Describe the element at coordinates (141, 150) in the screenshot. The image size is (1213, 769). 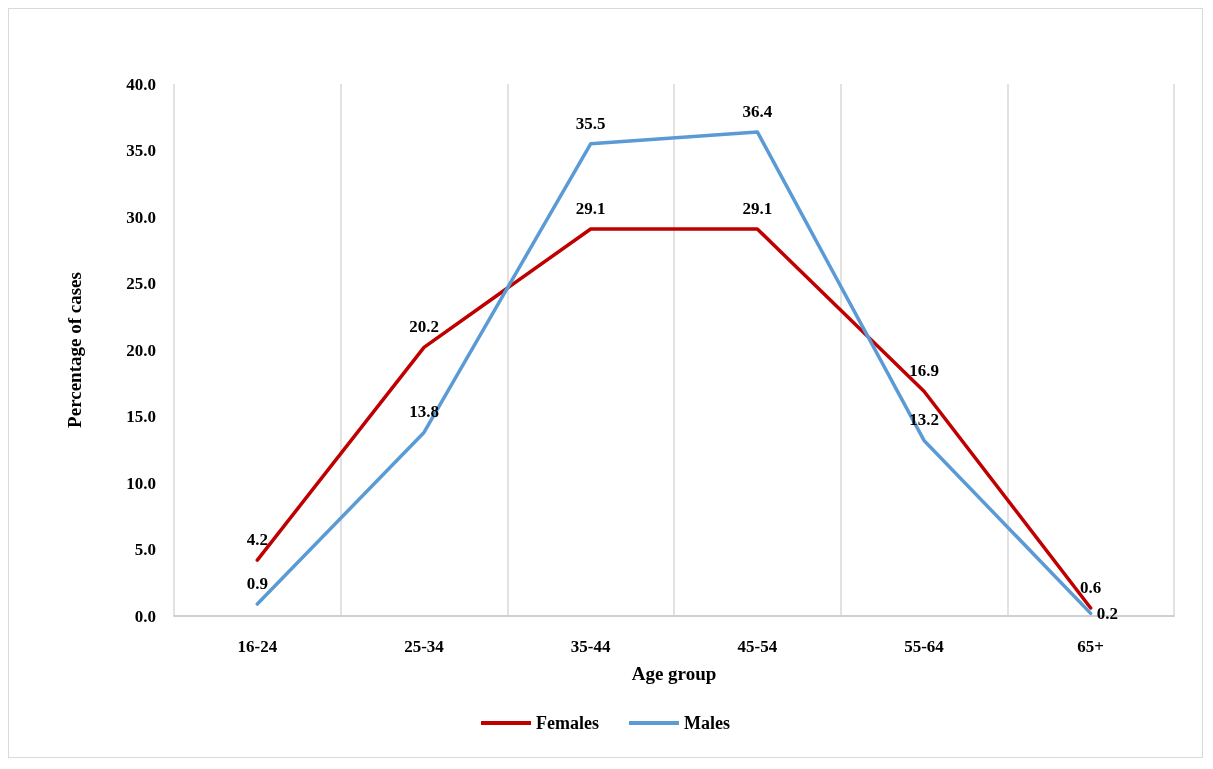
I see `y-tick-label: 35.0` at that location.